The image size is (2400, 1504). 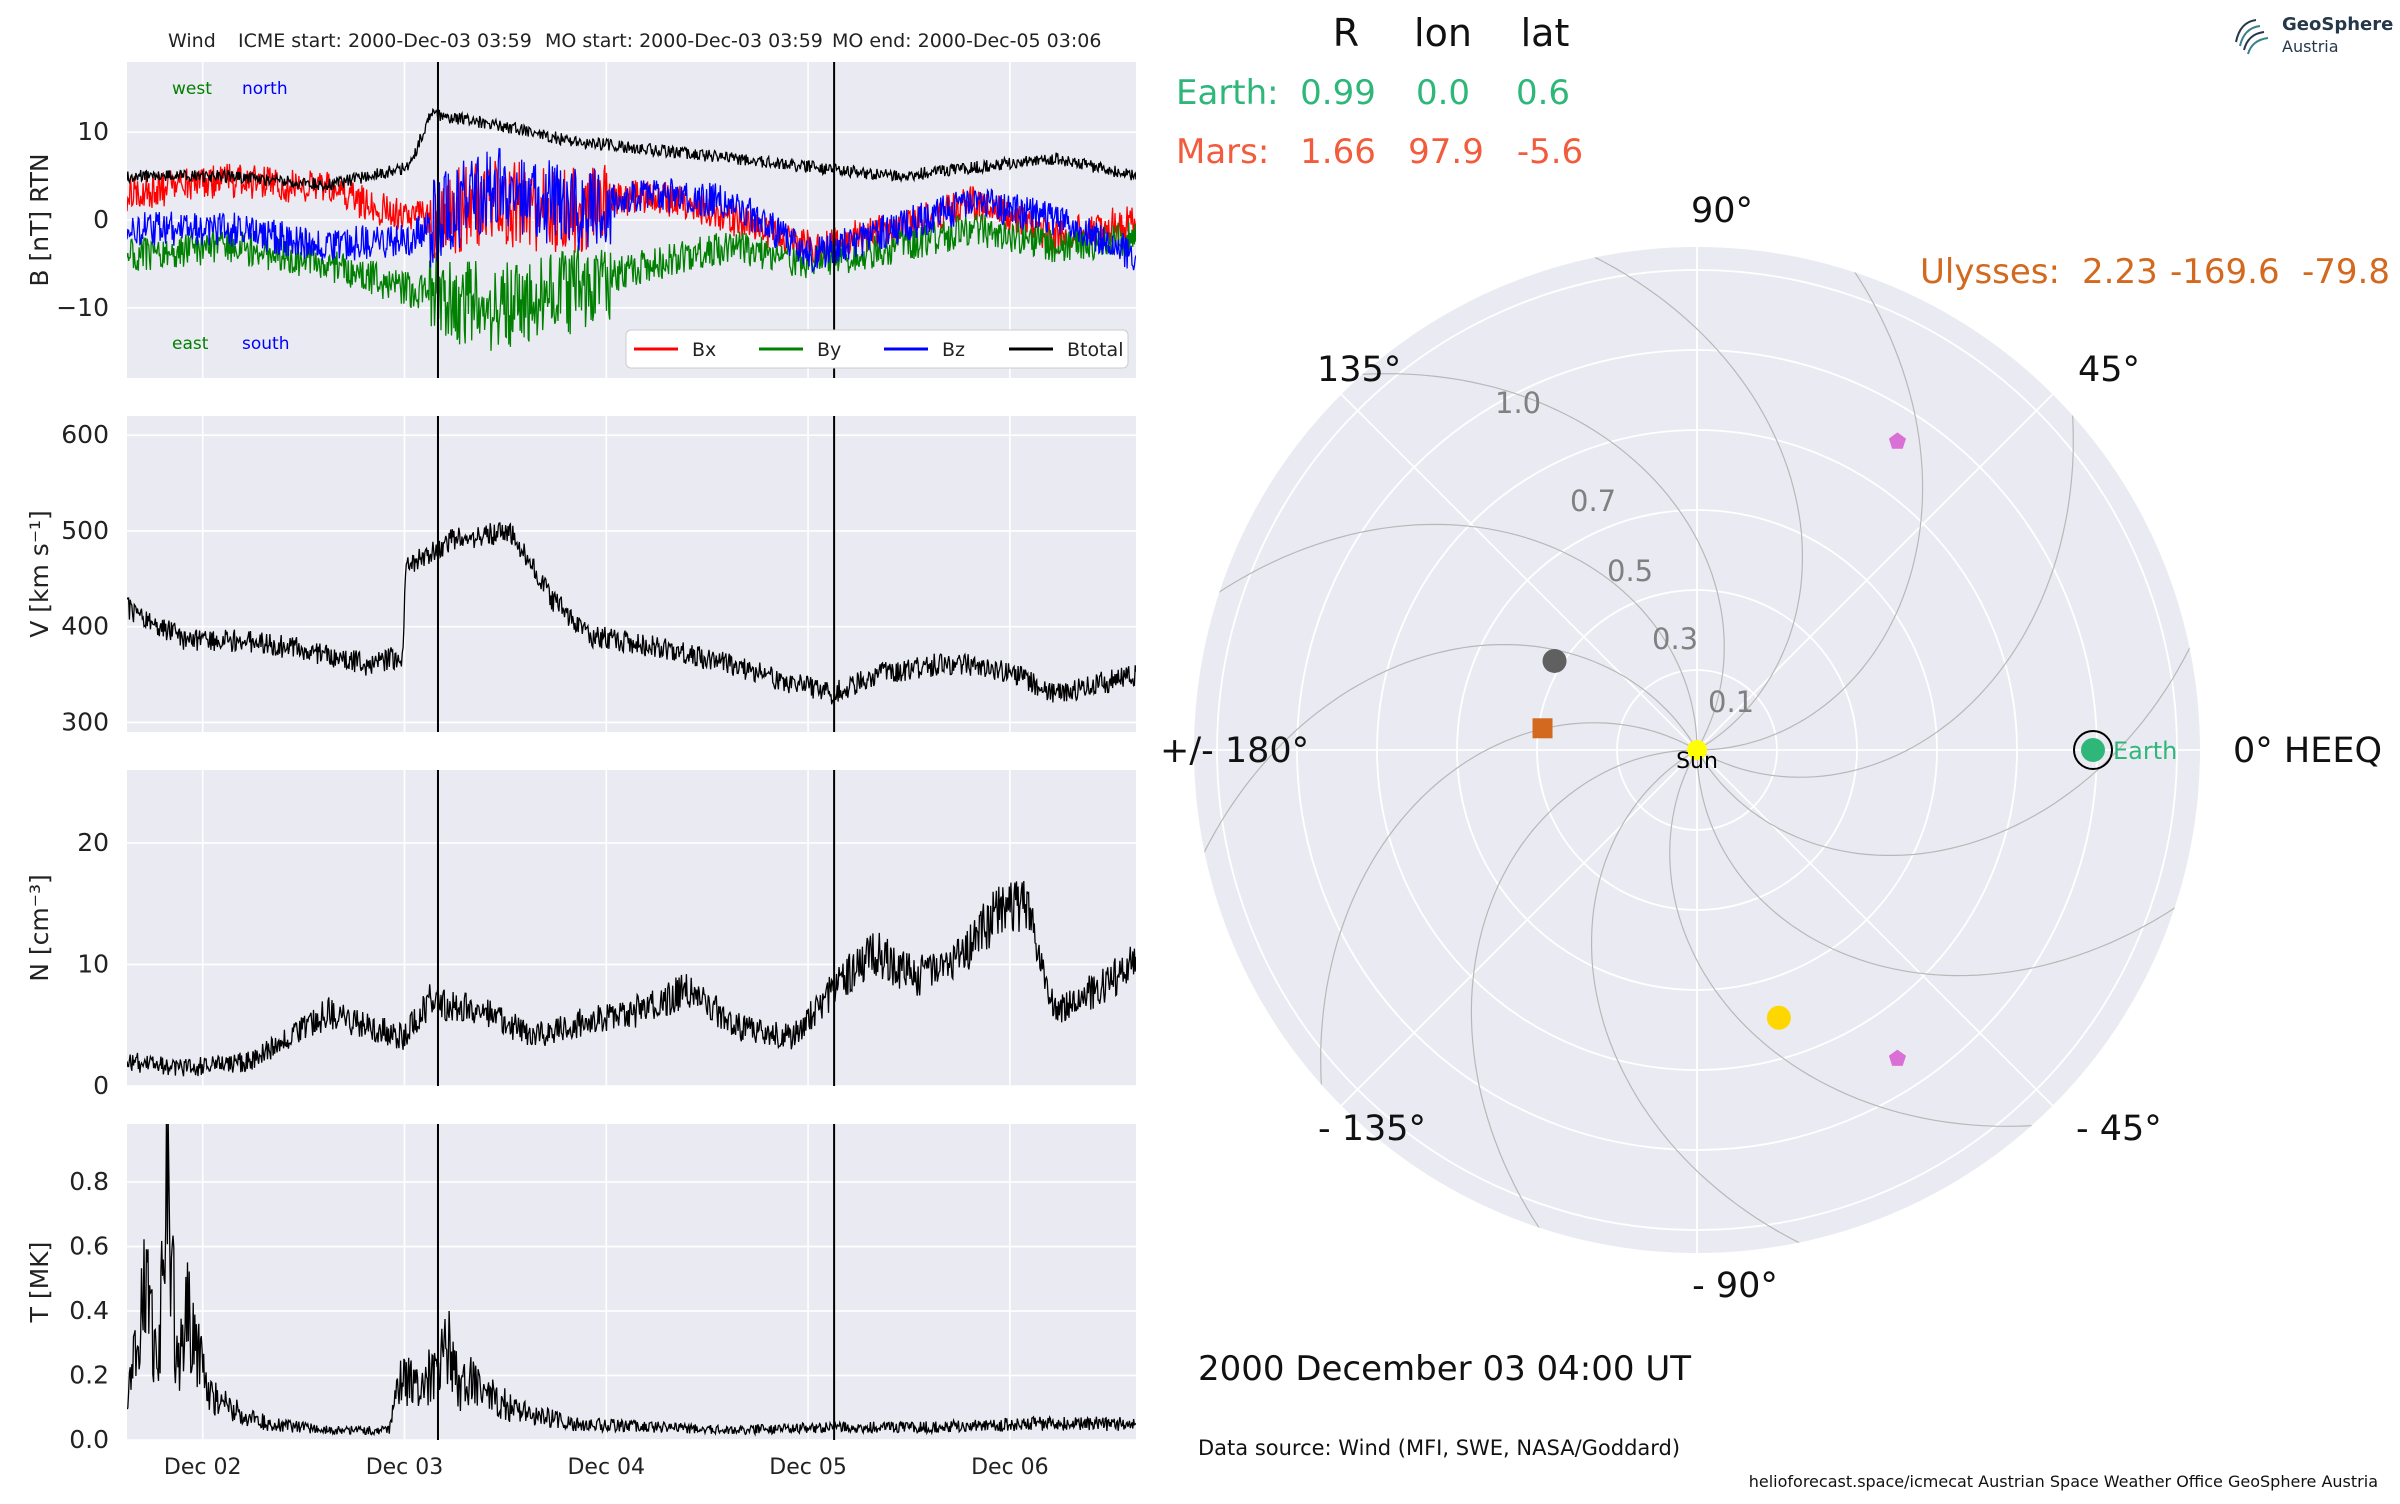 I want to click on legend-label-bx: Bx, so click(x=704, y=350).